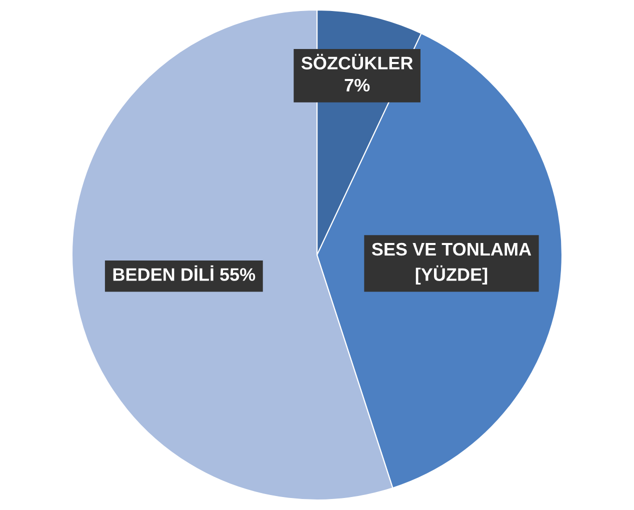 The height and width of the screenshot is (510, 634). Describe the element at coordinates (357, 62) in the screenshot. I see `slice-label: SÖZCÜKLER` at that location.